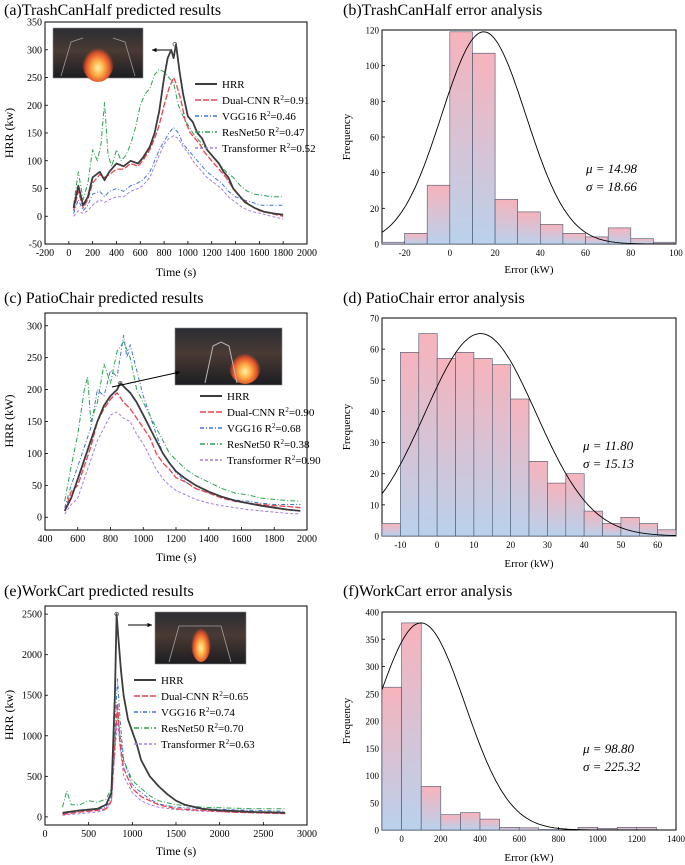  I want to click on flame-icon, so click(201, 642).